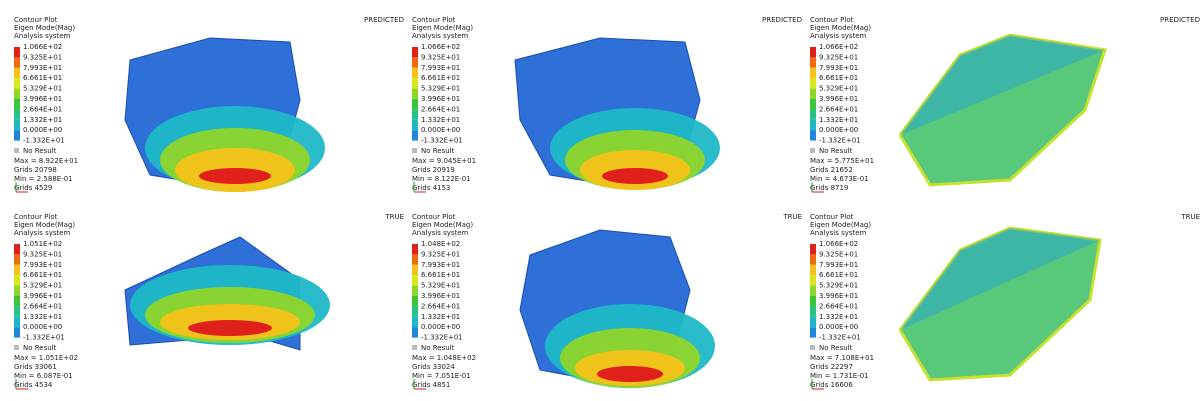 This screenshot has height=401, width=1200. Describe the element at coordinates (829, 188) in the screenshot. I see `stat-text: Grids 8719` at that location.